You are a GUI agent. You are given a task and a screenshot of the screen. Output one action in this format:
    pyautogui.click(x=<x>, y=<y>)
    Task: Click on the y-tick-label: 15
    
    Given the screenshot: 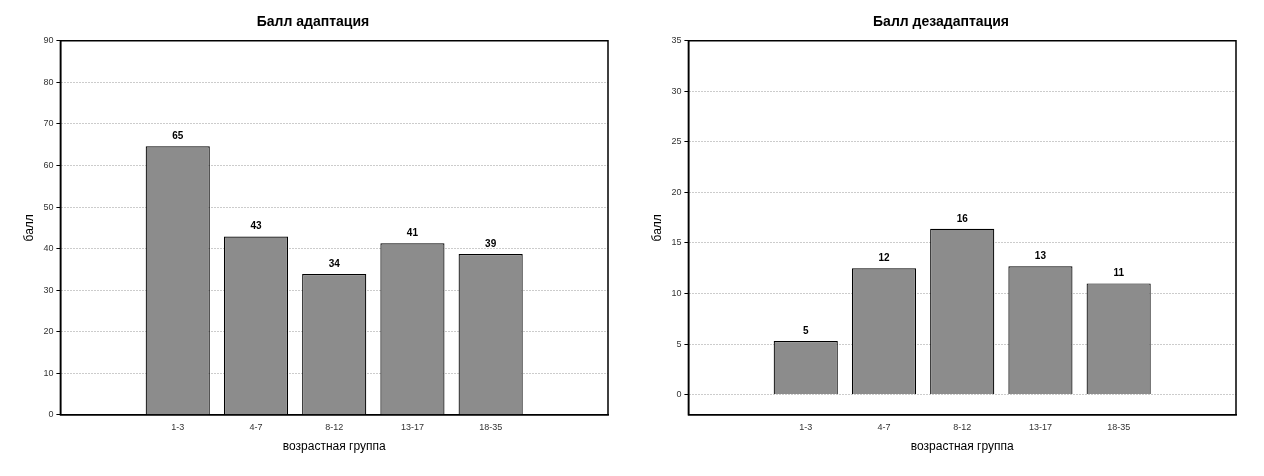 What is the action you would take?
    pyautogui.click(x=676, y=242)
    